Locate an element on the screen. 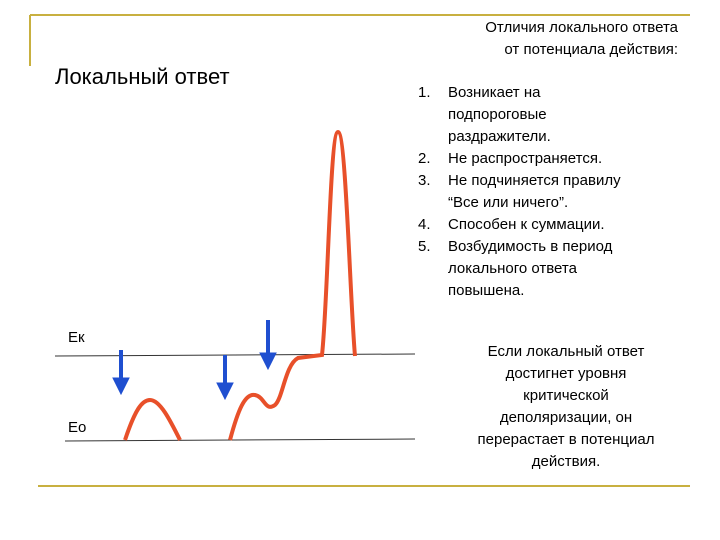 The image size is (720, 540). action-potential-curve is located at coordinates (292, 285).